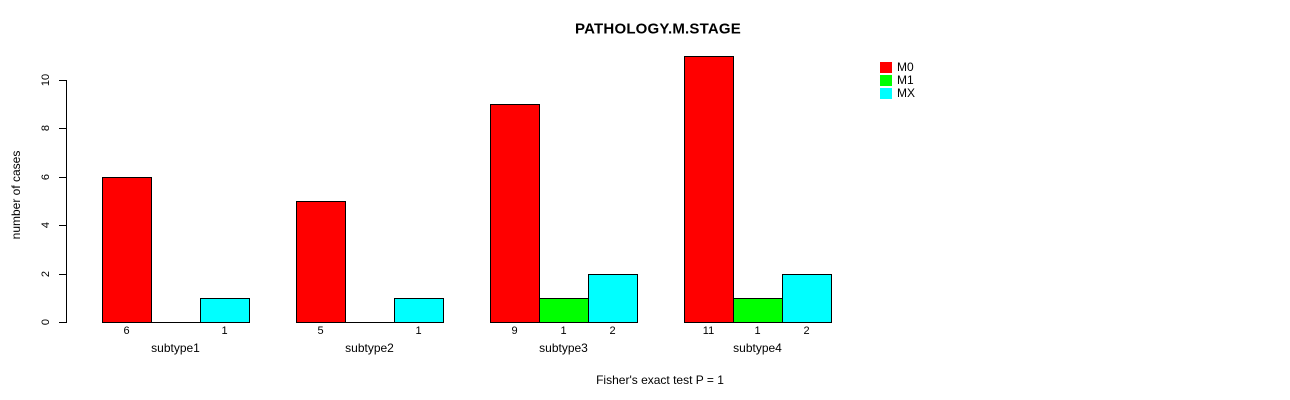 The height and width of the screenshot is (400, 1290). What do you see at coordinates (46, 128) in the screenshot?
I see `y-tick-label: 8` at bounding box center [46, 128].